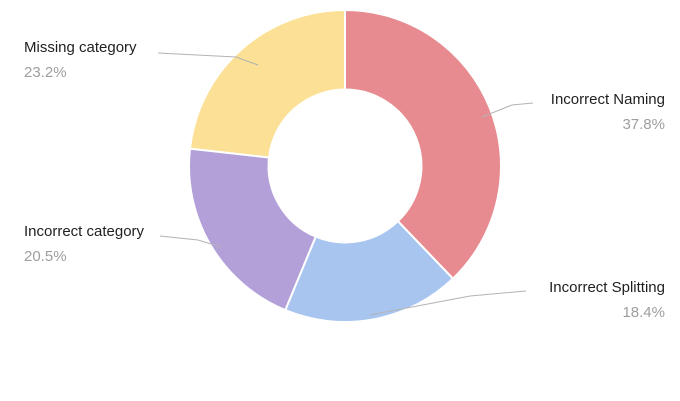  Describe the element at coordinates (643, 124) in the screenshot. I see `callout-incorrect-naming-value: 37.8%` at that location.